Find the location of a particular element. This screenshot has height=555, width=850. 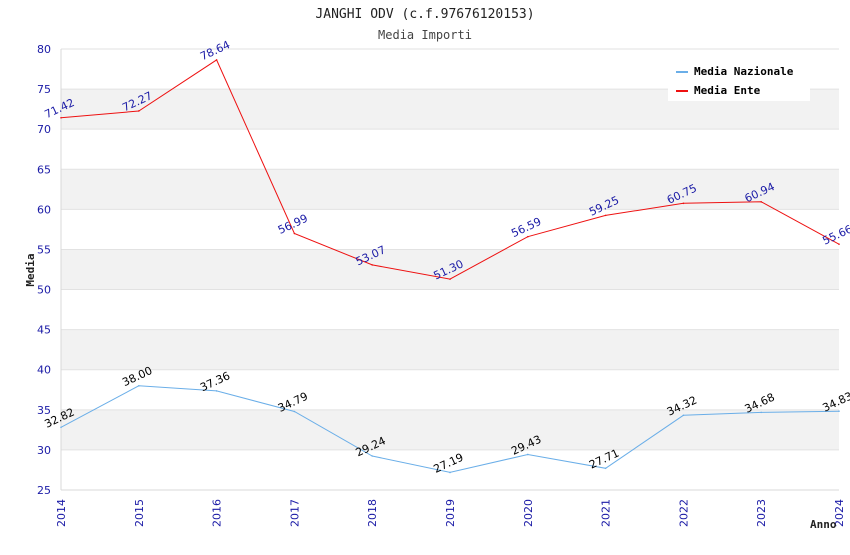

data-label-media-ente: 55.66 is located at coordinates (835, 234).